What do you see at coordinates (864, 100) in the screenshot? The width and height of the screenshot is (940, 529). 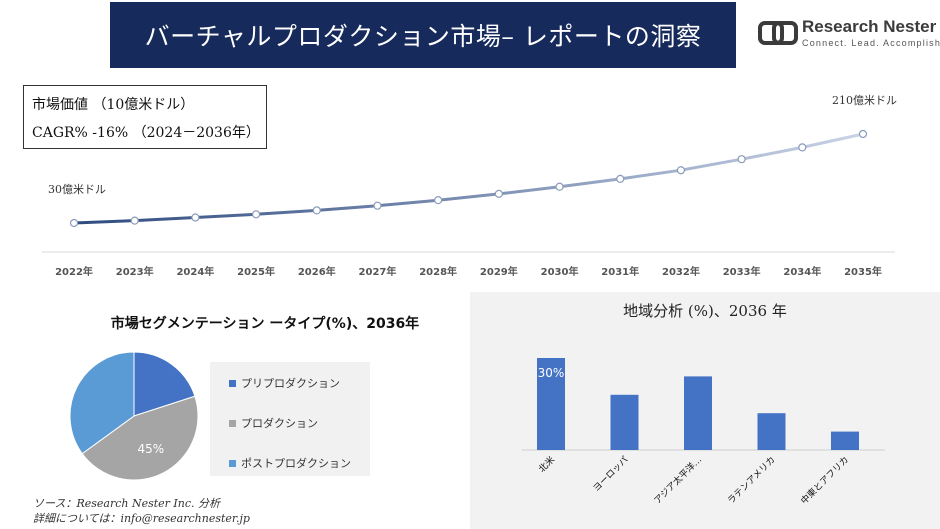 I see `last-value-annotation: 210億米ドル` at bounding box center [864, 100].